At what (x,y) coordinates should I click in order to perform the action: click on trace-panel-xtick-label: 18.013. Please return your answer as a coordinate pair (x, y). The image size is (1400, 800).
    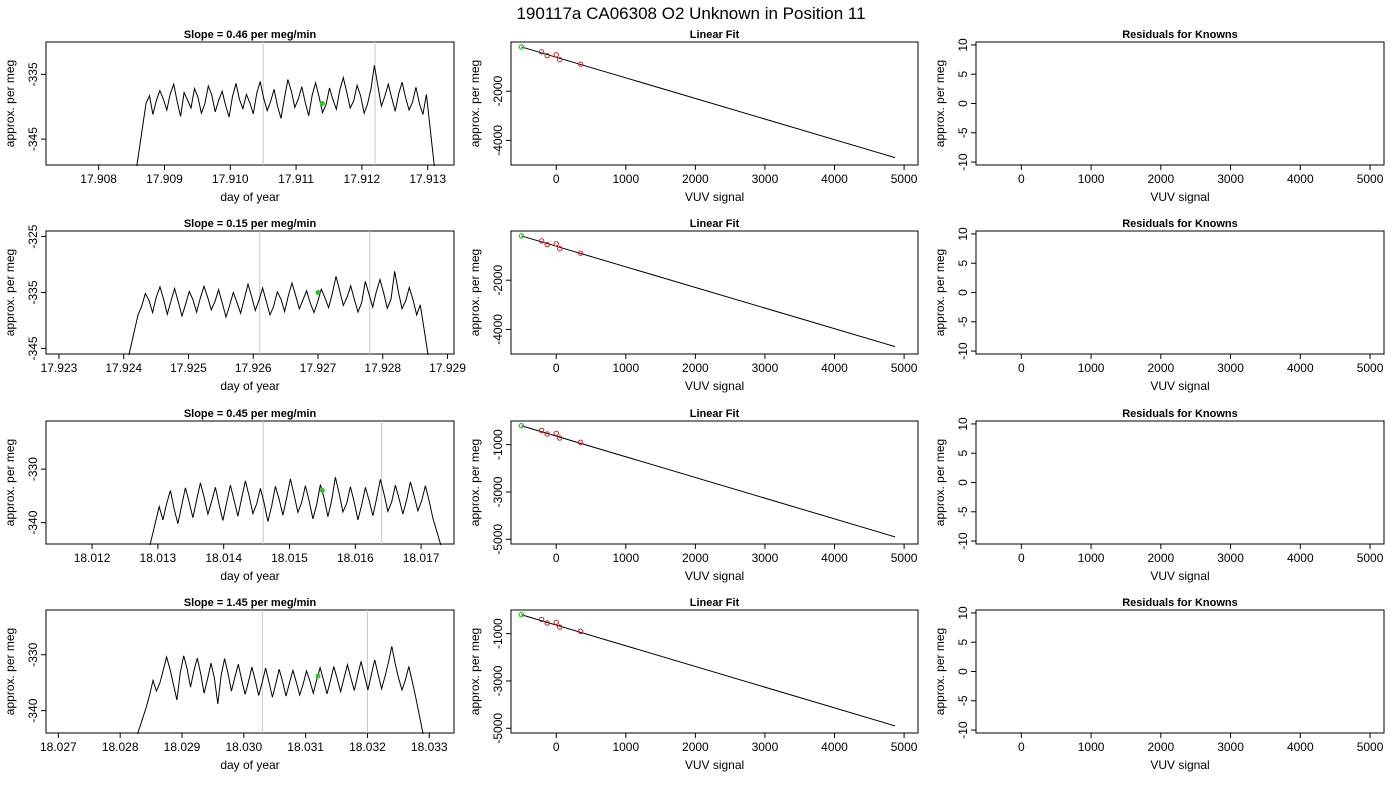
    Looking at the image, I should click on (158, 558).